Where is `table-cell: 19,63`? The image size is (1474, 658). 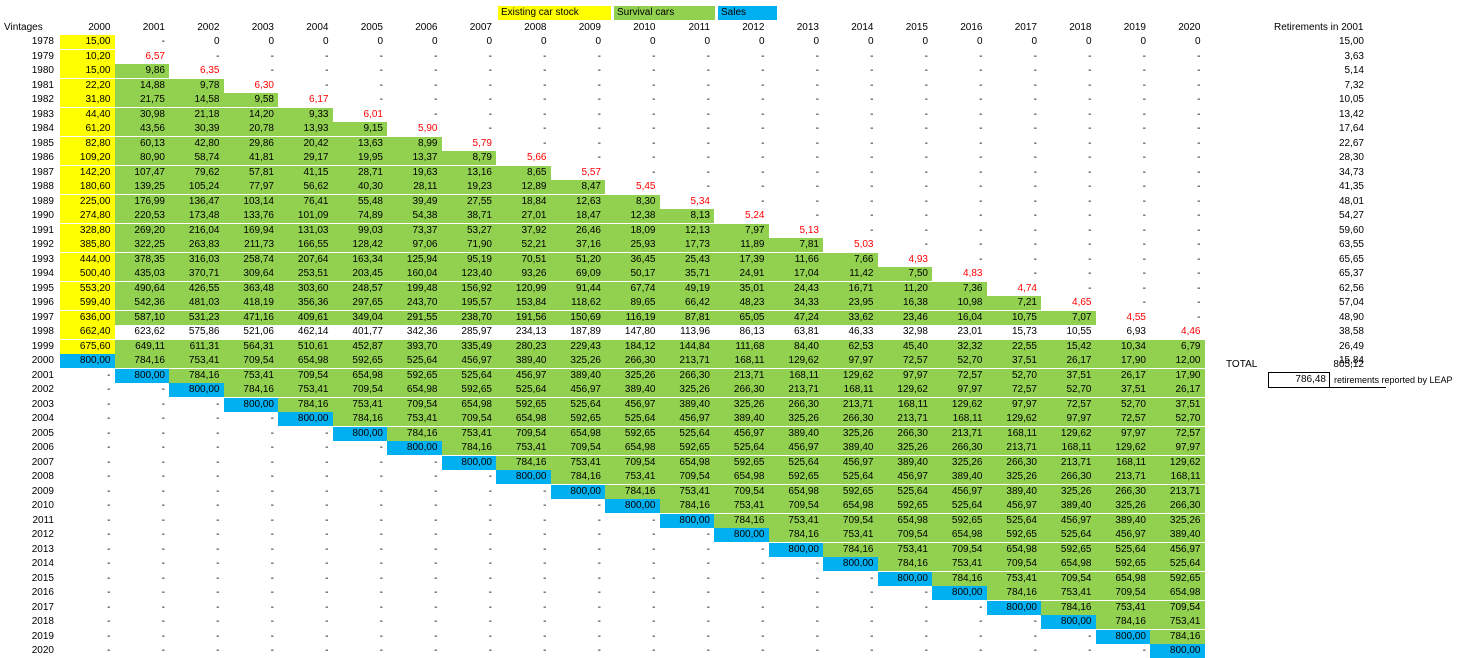 table-cell: 19,63 is located at coordinates (414, 172).